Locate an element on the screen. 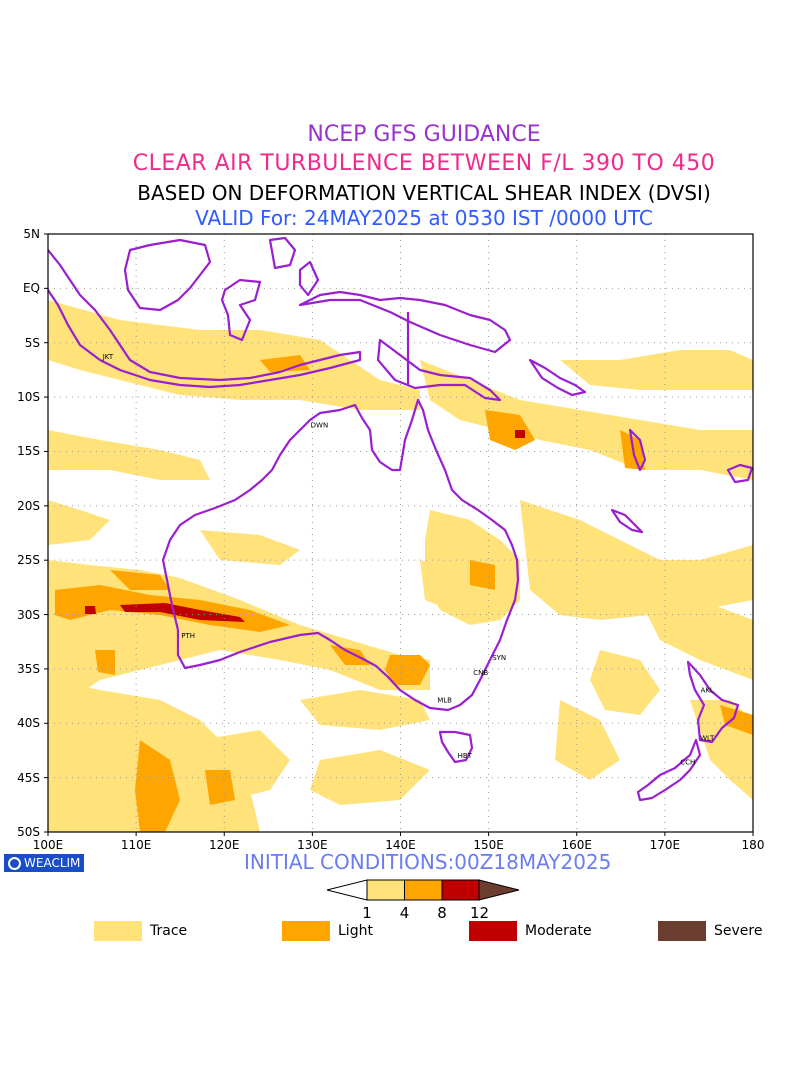  legend-label: Moderate is located at coordinates (558, 931).